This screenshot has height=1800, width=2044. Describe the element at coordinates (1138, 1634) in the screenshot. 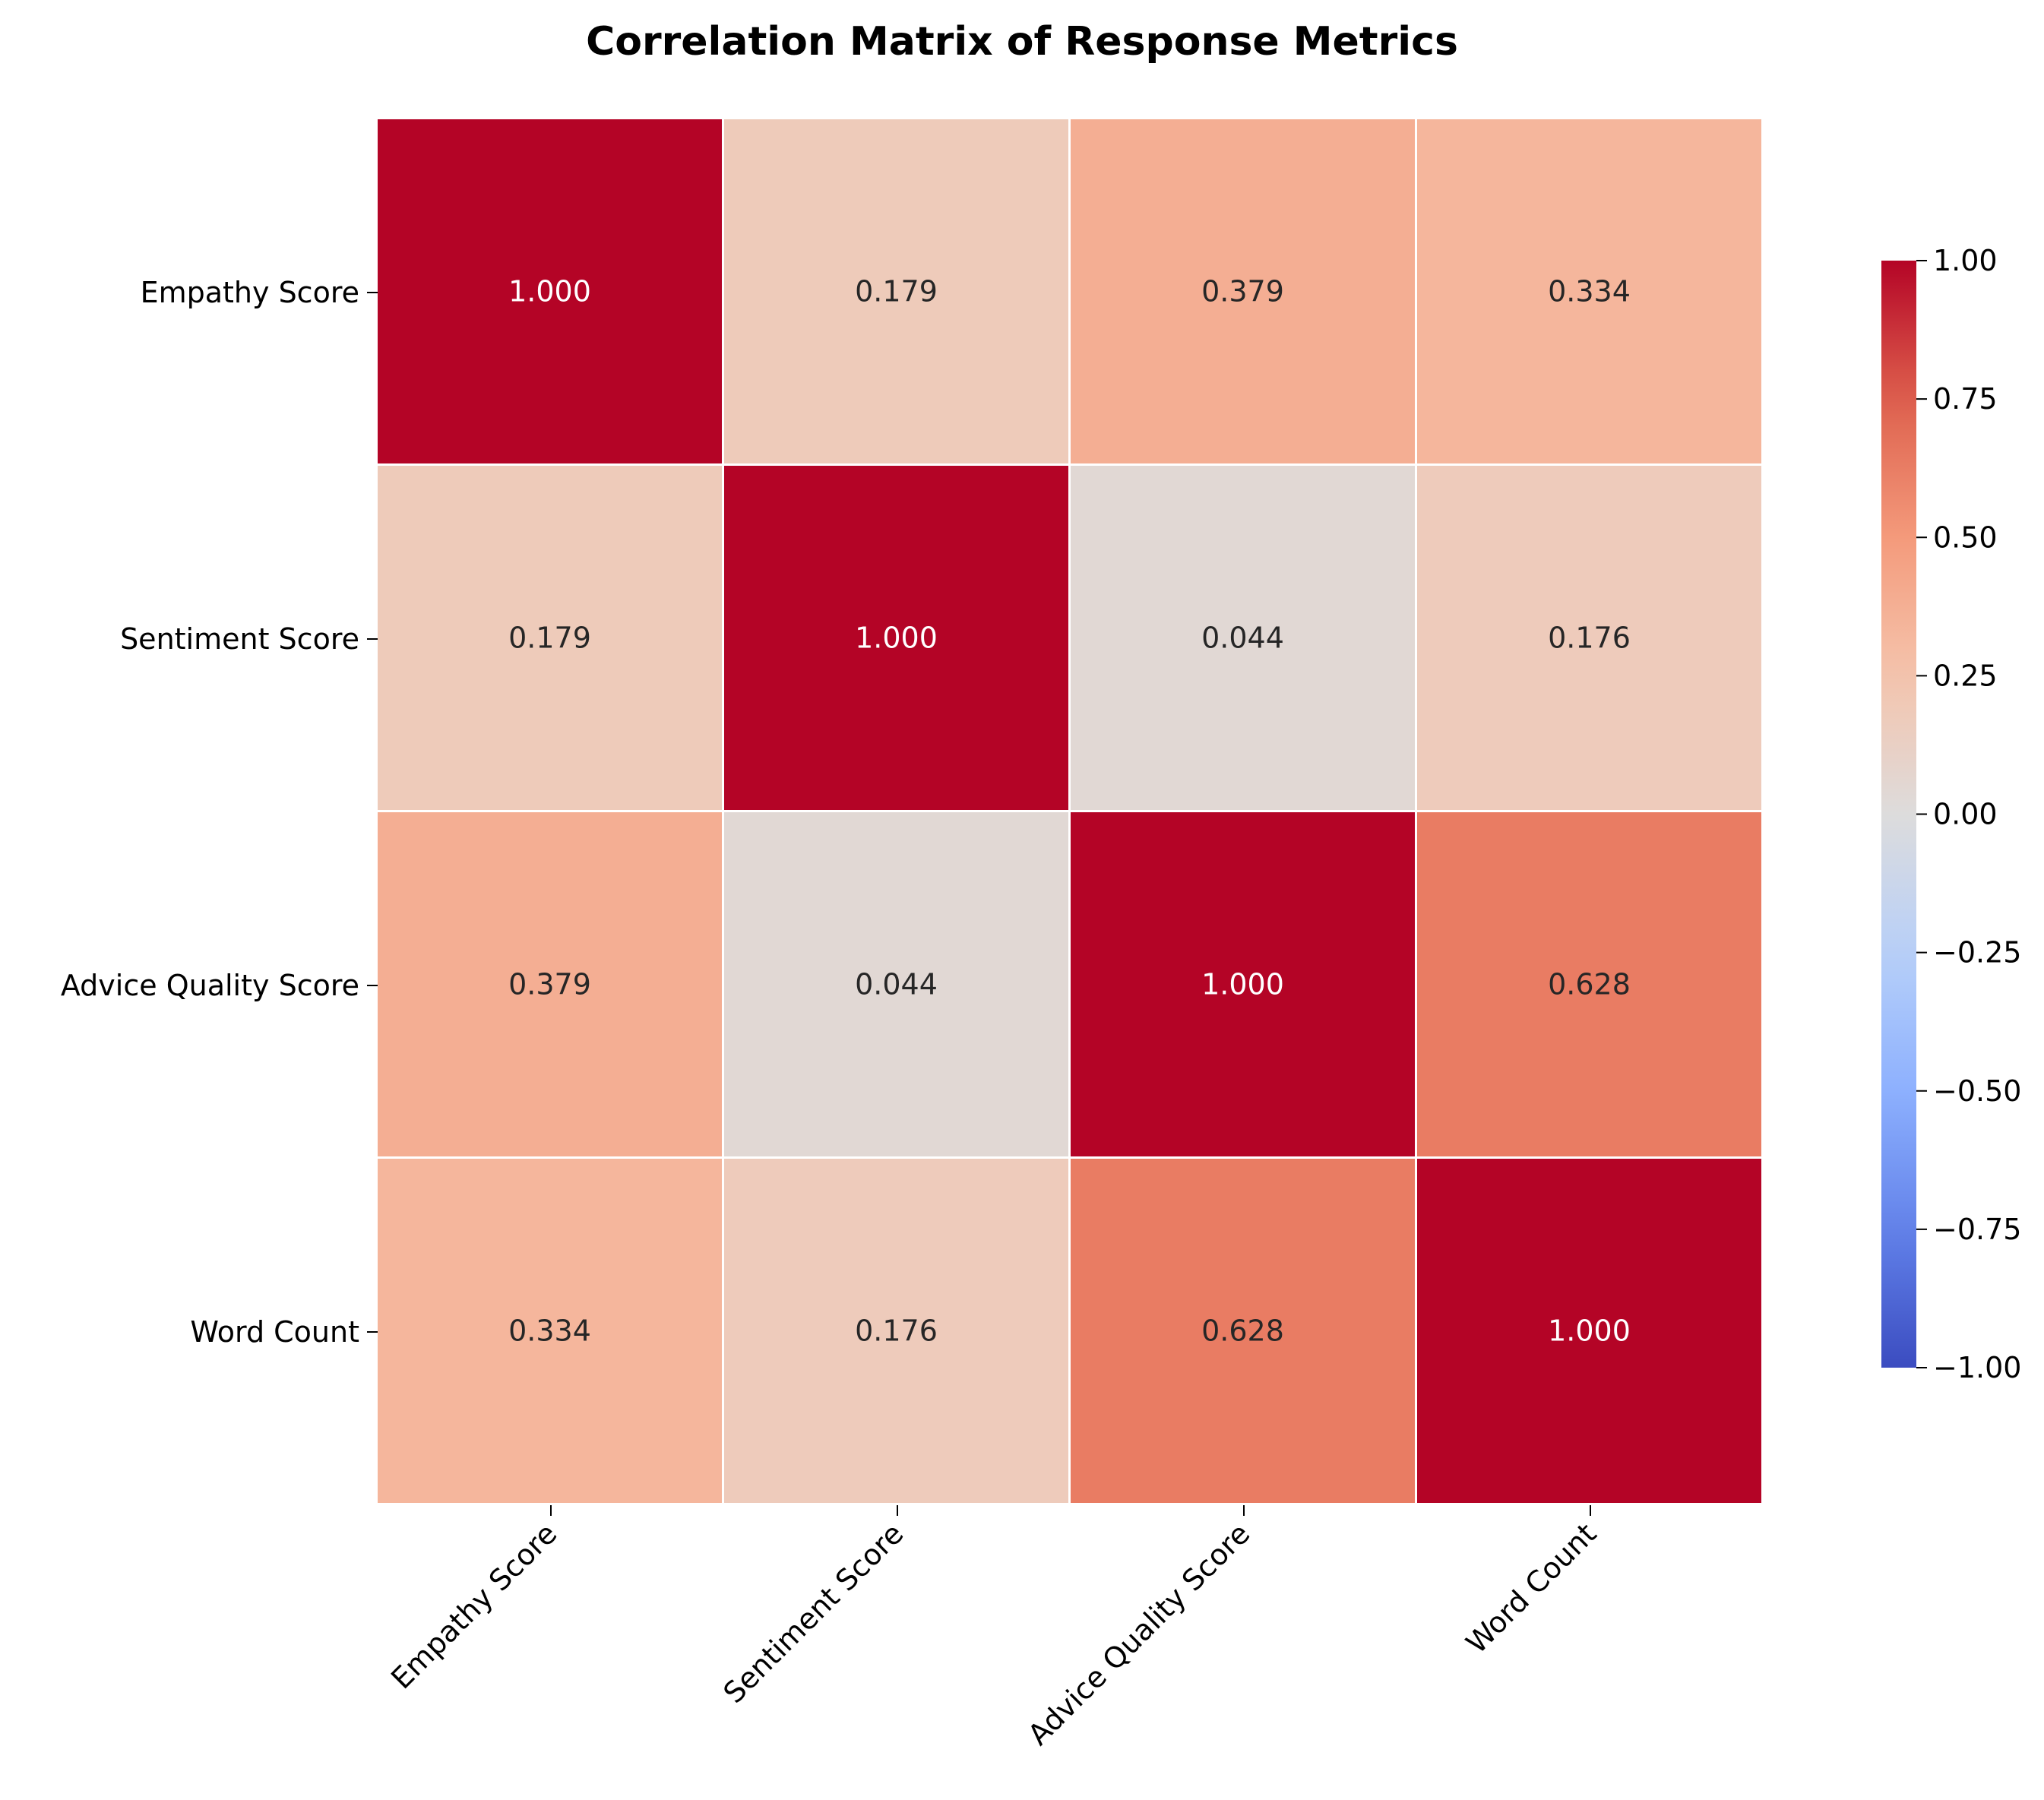

I see `column-tick-label: Advice Quality Score` at that location.